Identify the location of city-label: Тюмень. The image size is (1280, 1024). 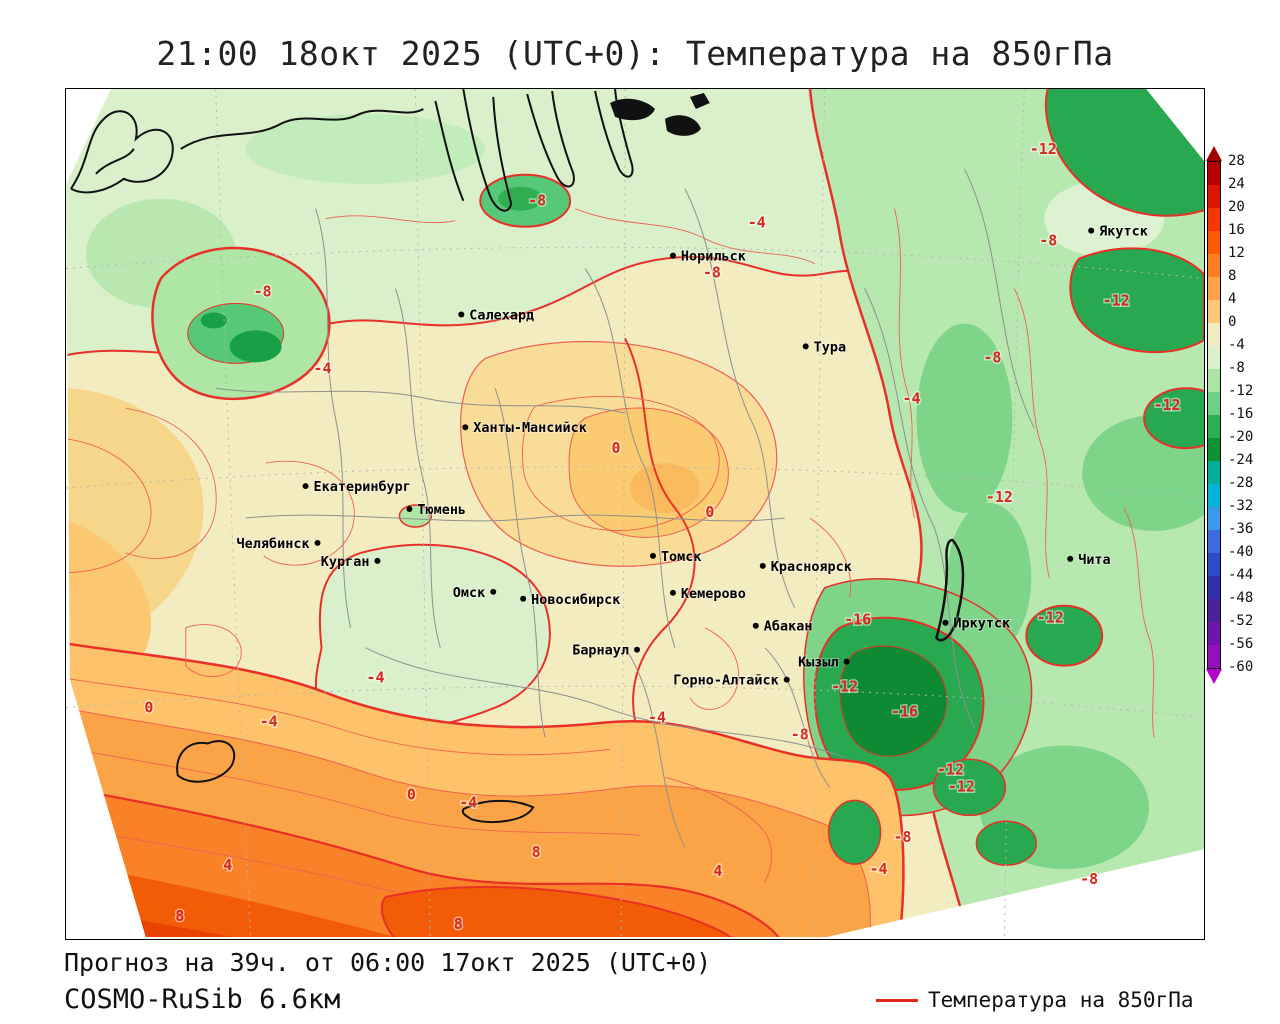
(441, 510).